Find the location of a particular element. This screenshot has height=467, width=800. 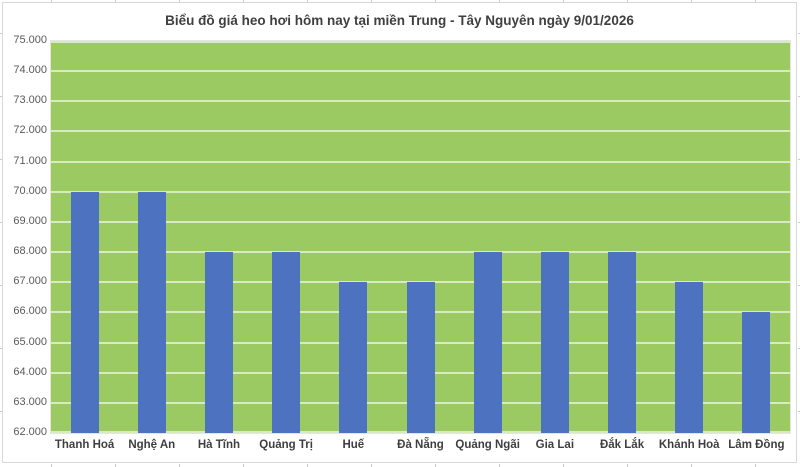

y-tick-label: 67.000 is located at coordinates (30, 281).